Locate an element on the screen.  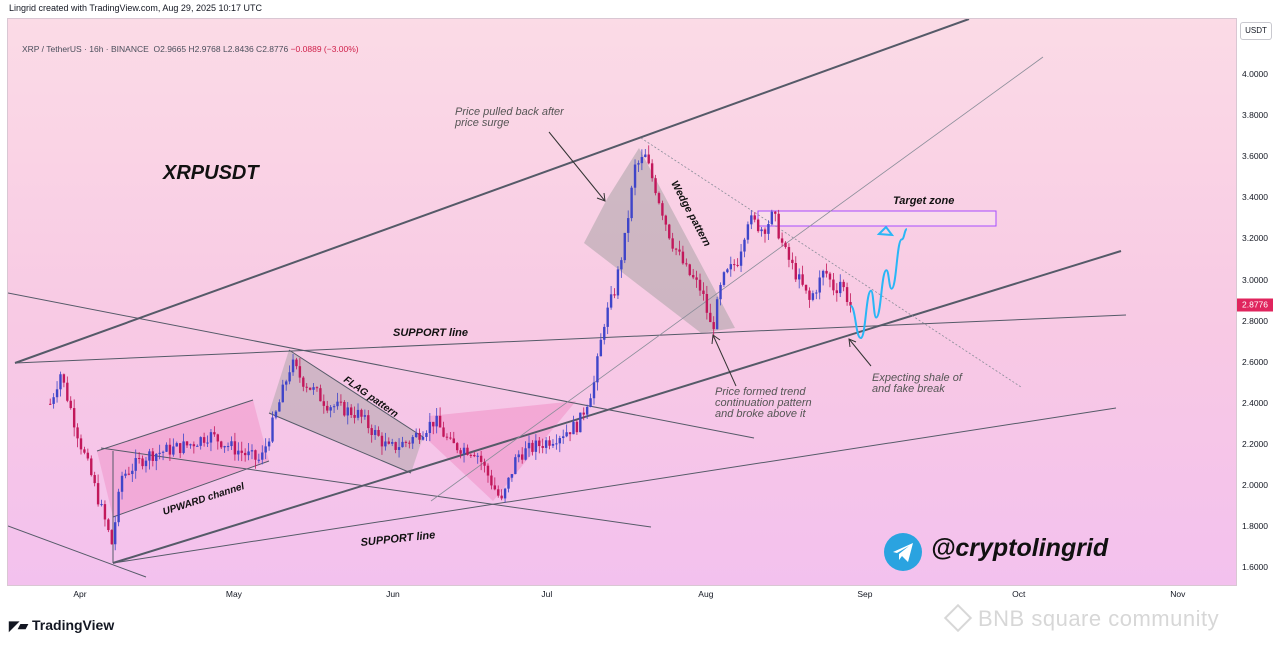
falling-wedge-shade is located at coordinates (502, 451).